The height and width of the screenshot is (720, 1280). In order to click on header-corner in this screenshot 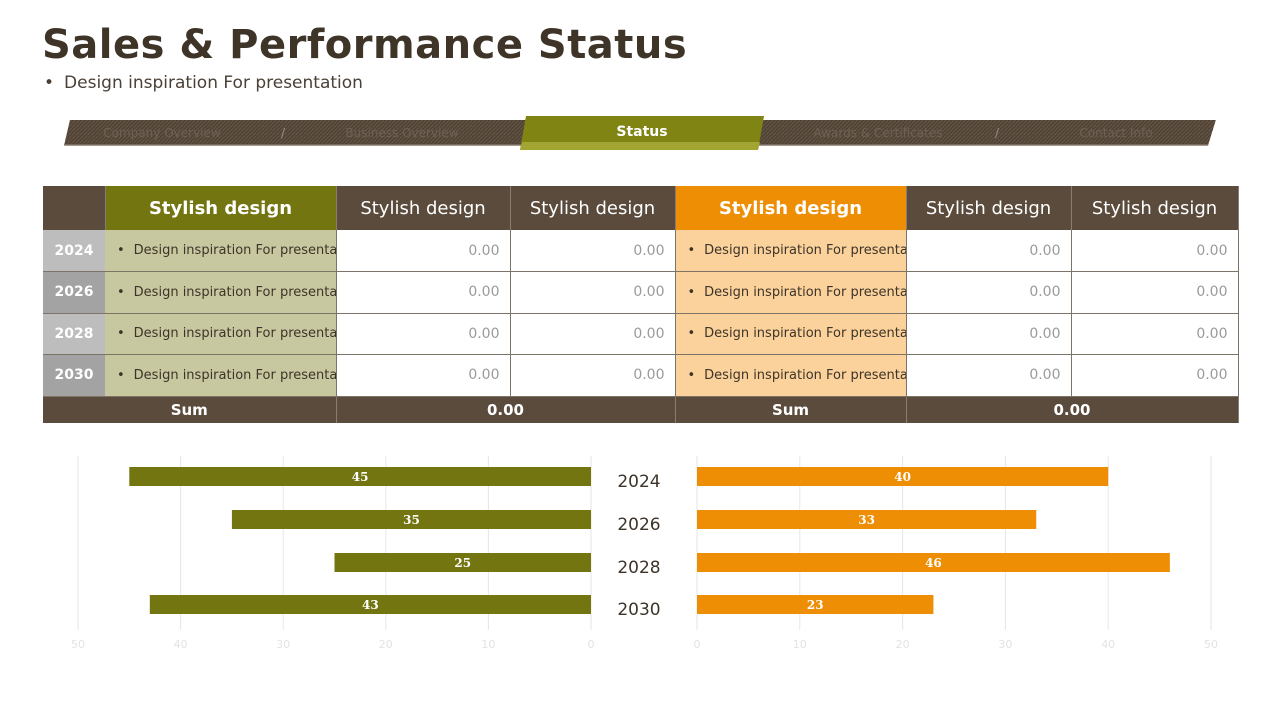, I will do `click(74, 208)`.